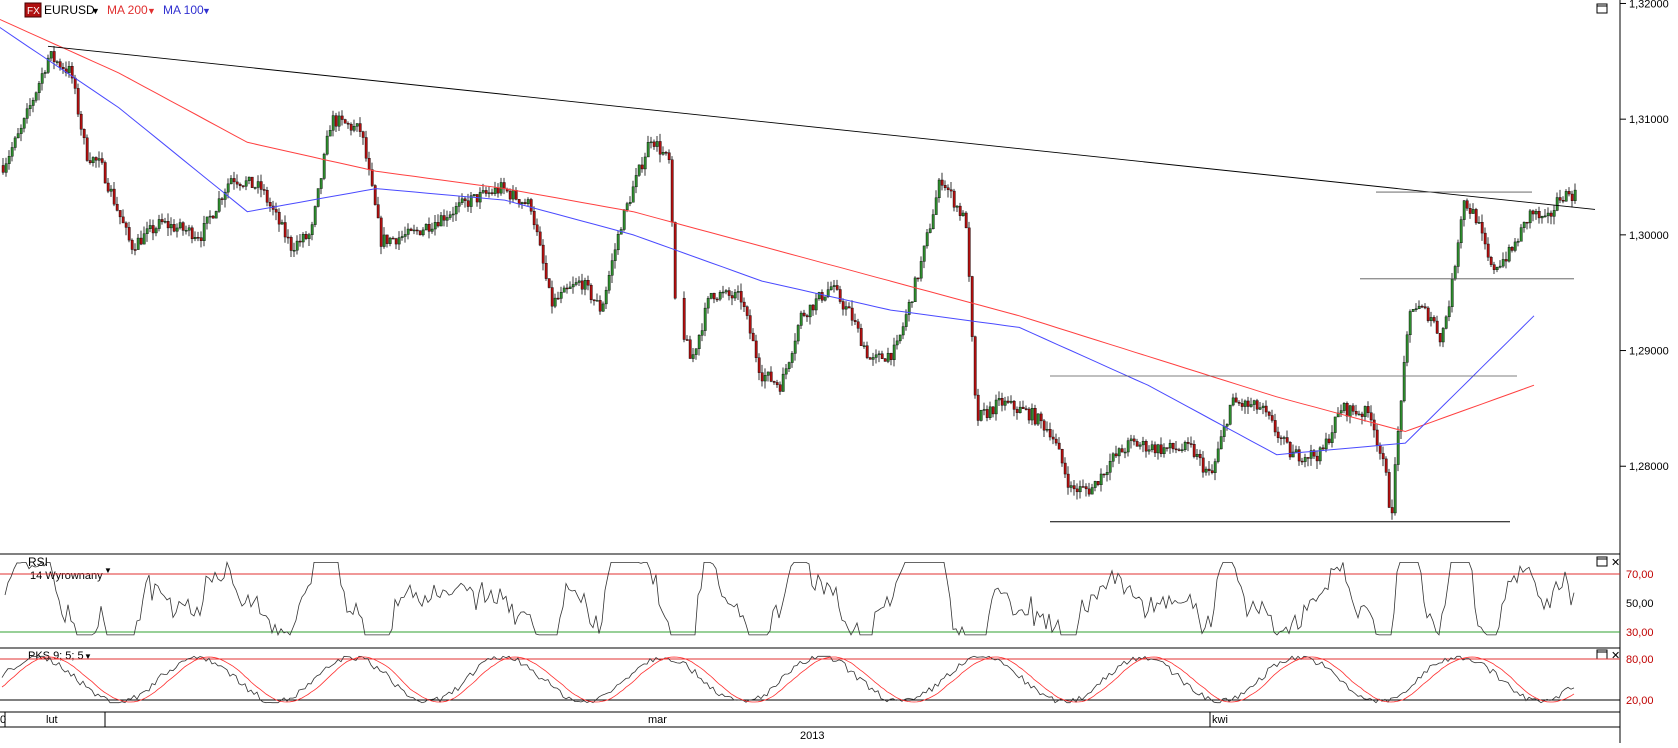 Image resolution: width=1678 pixels, height=748 pixels. Describe the element at coordinates (33, 10) in the screenshot. I see `symbol-badge: FX` at that location.